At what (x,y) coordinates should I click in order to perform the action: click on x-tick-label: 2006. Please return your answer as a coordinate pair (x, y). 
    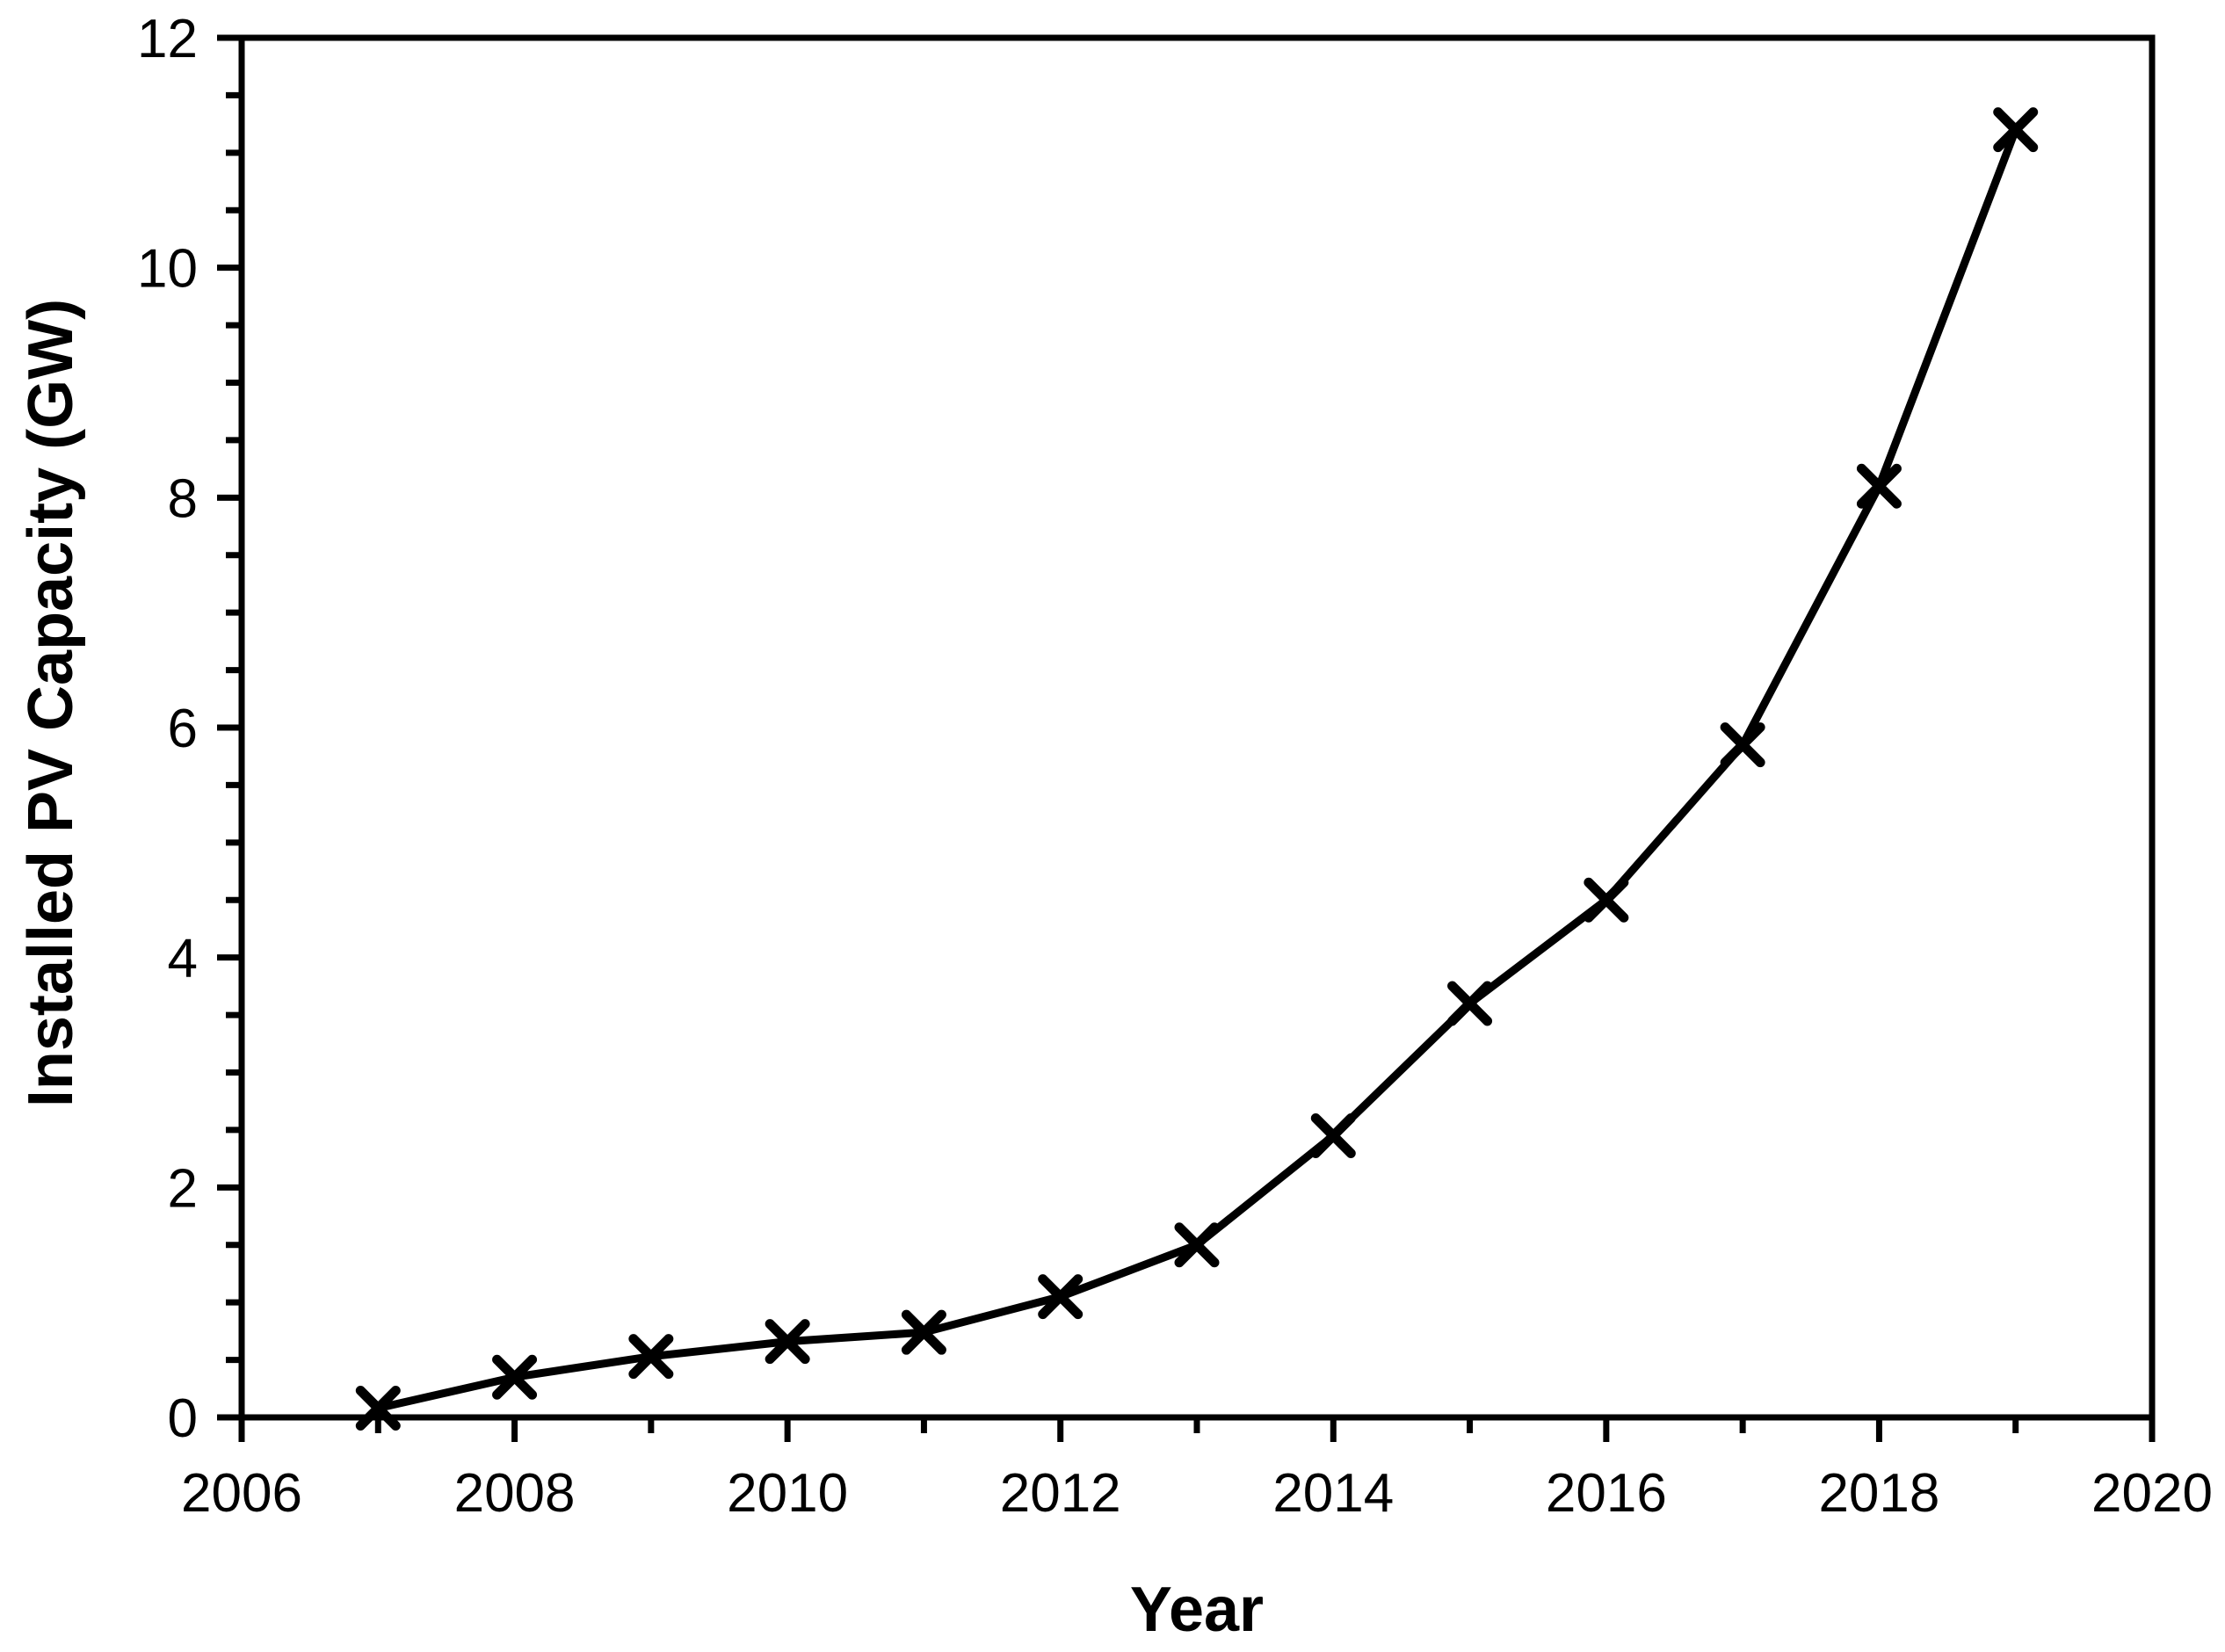
    Looking at the image, I should click on (241, 1494).